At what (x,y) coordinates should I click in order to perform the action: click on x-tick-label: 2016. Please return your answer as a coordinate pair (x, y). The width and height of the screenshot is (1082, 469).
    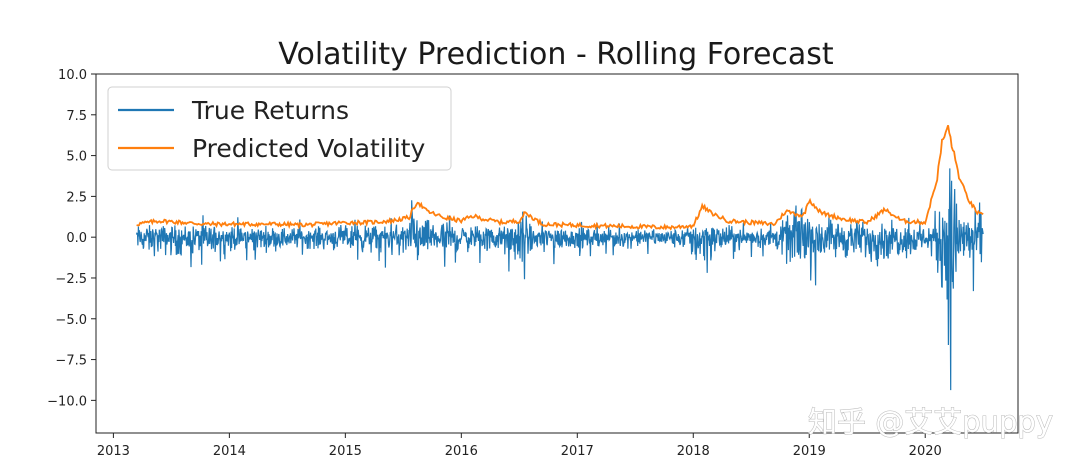
    Looking at the image, I should click on (461, 451).